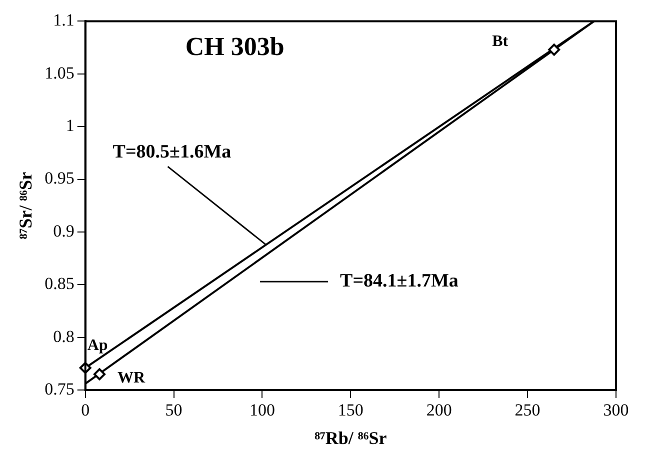 The image size is (664, 462). Describe the element at coordinates (351, 410) in the screenshot. I see `x-tick-label: 150` at that location.